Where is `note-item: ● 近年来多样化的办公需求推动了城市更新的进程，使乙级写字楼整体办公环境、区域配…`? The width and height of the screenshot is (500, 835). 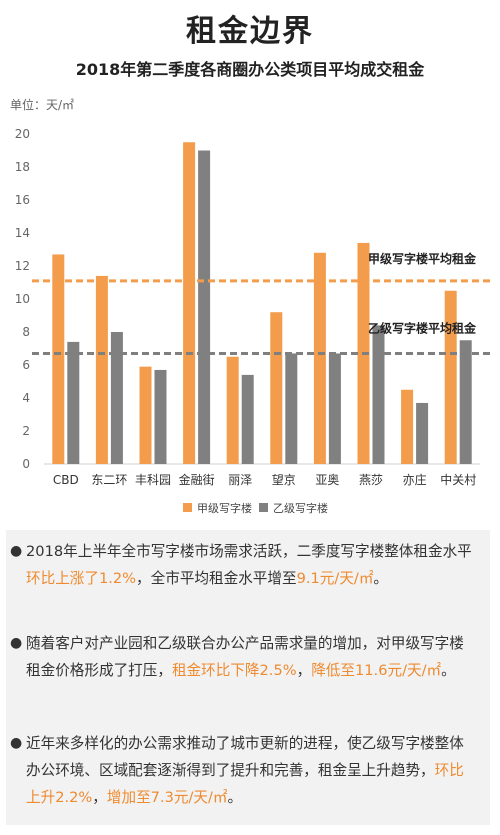 note-item: ● 近年来多样化的办公需求推动了城市更新的进程，使乙级写字楼整体办公环境、区域配… is located at coordinates (243, 770).